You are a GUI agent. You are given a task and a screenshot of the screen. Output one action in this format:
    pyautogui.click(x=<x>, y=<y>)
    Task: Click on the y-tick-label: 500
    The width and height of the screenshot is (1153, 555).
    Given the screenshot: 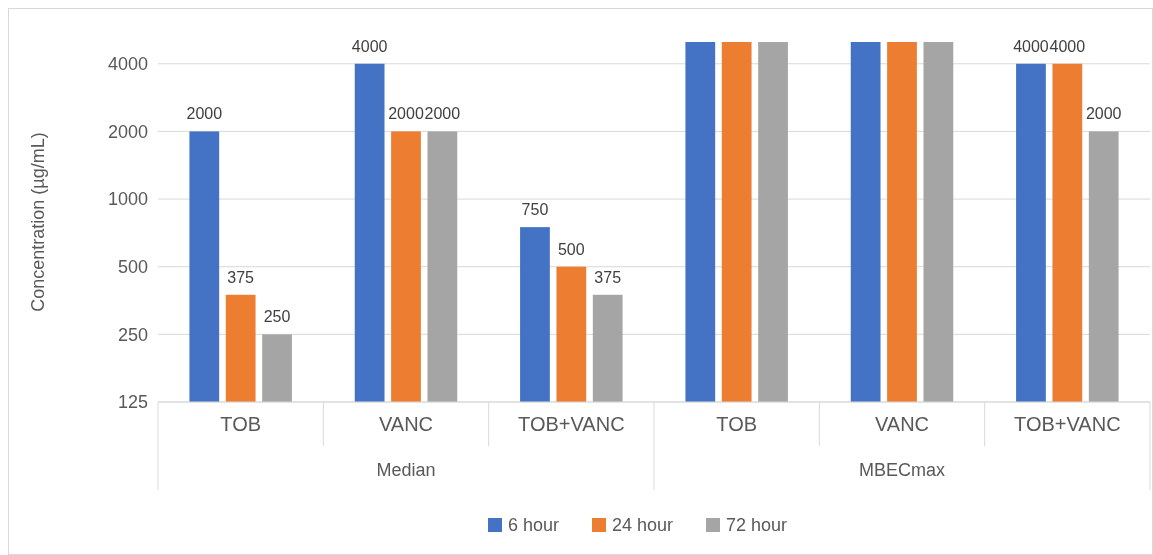 What is the action you would take?
    pyautogui.click(x=132, y=267)
    